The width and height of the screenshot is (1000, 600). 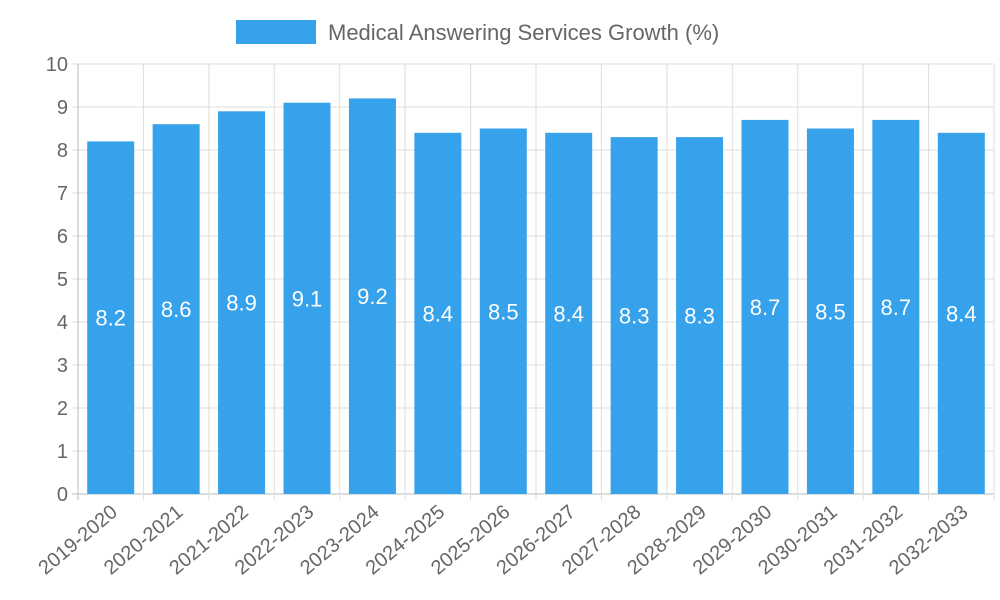 What do you see at coordinates (276, 32) in the screenshot?
I see `legend-swatch` at bounding box center [276, 32].